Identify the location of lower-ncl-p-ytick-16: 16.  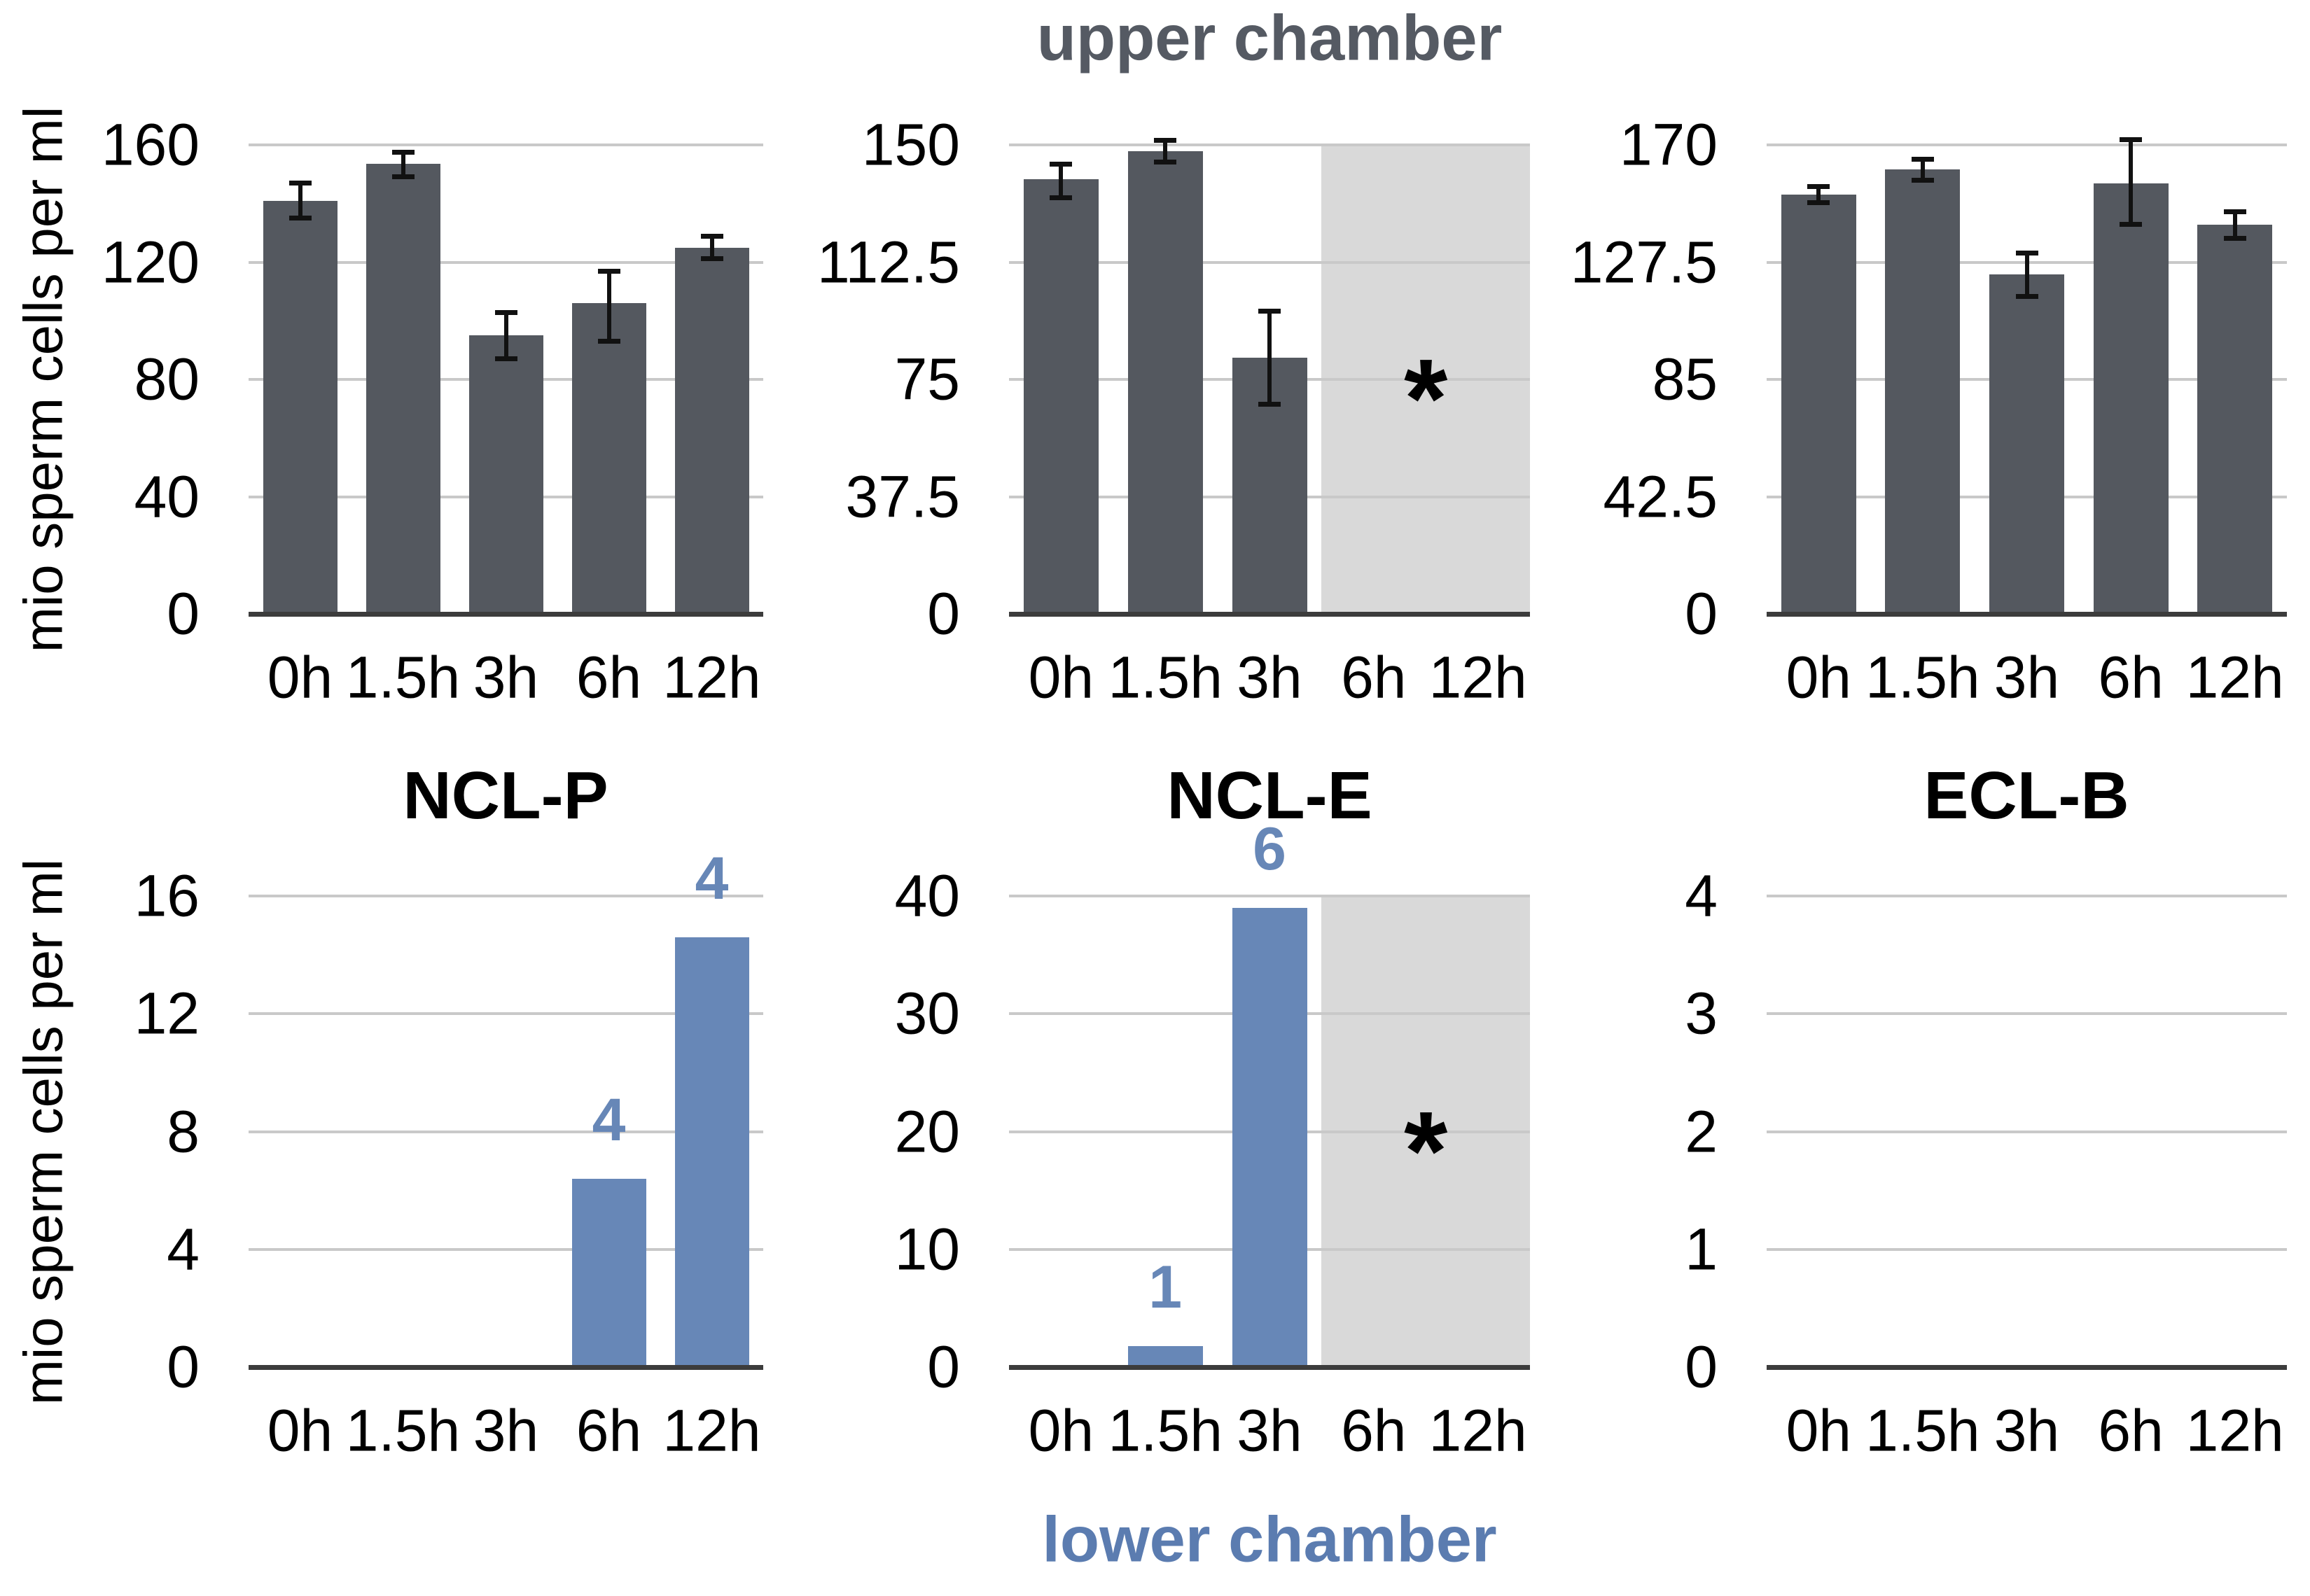
(167, 895).